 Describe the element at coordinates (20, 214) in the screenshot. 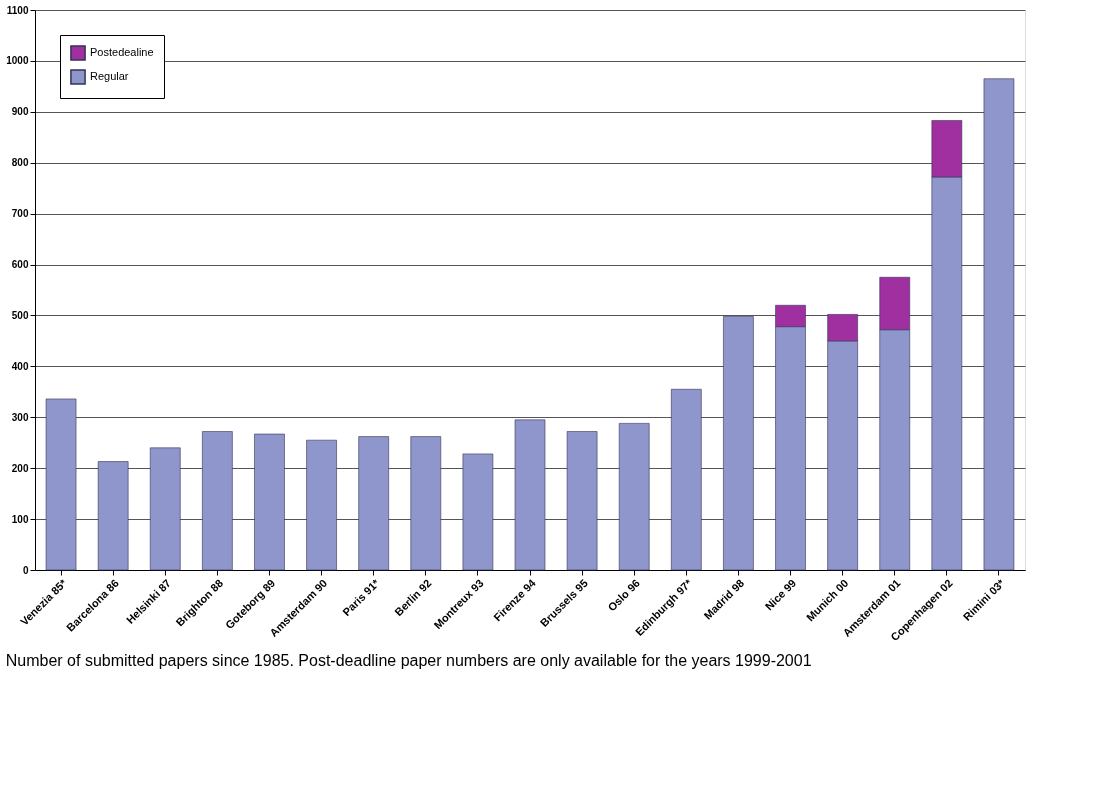

I see `y-tick-label: 700` at that location.